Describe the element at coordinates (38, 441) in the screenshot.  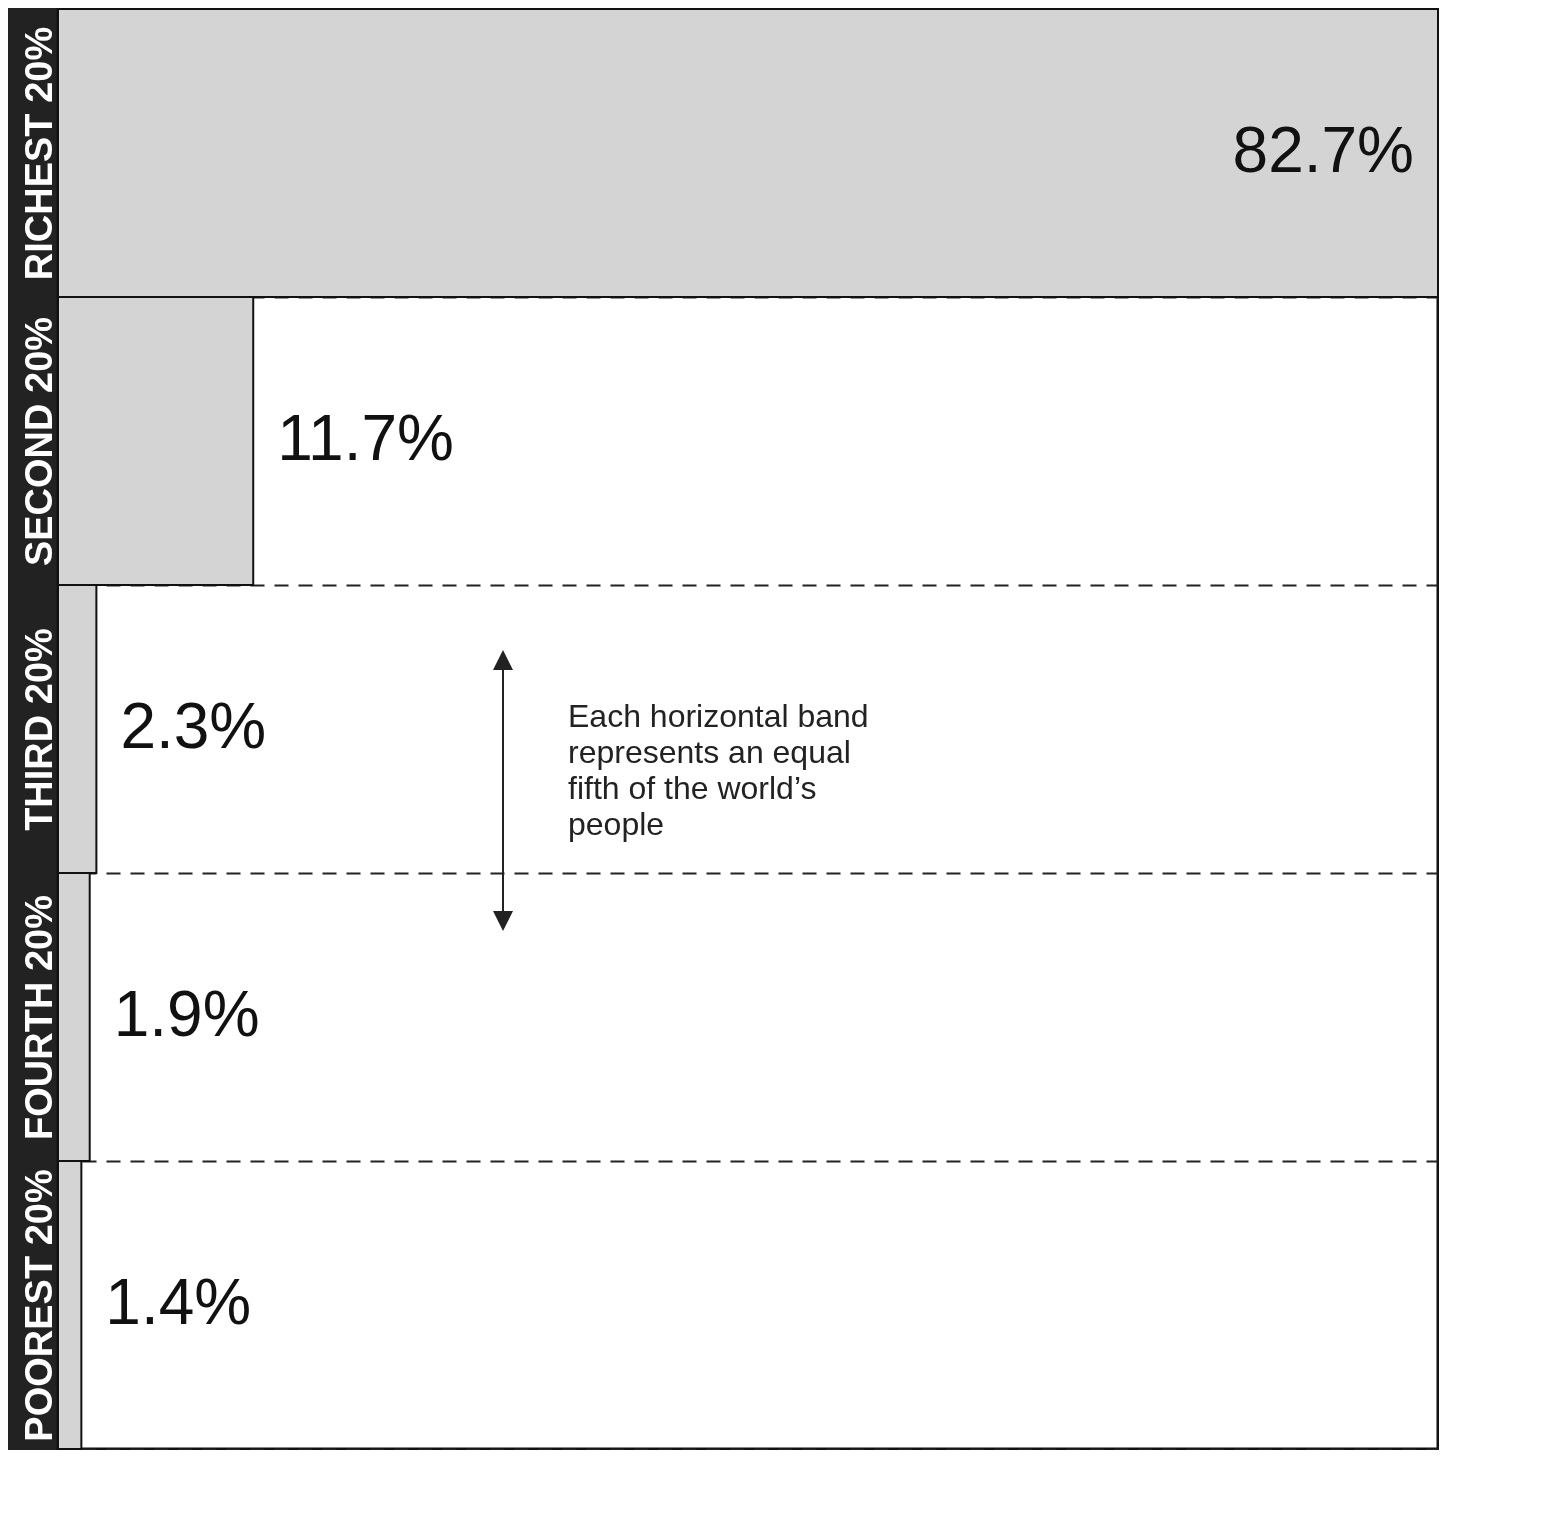
I see `y-tick-label: SECOND 20%` at that location.